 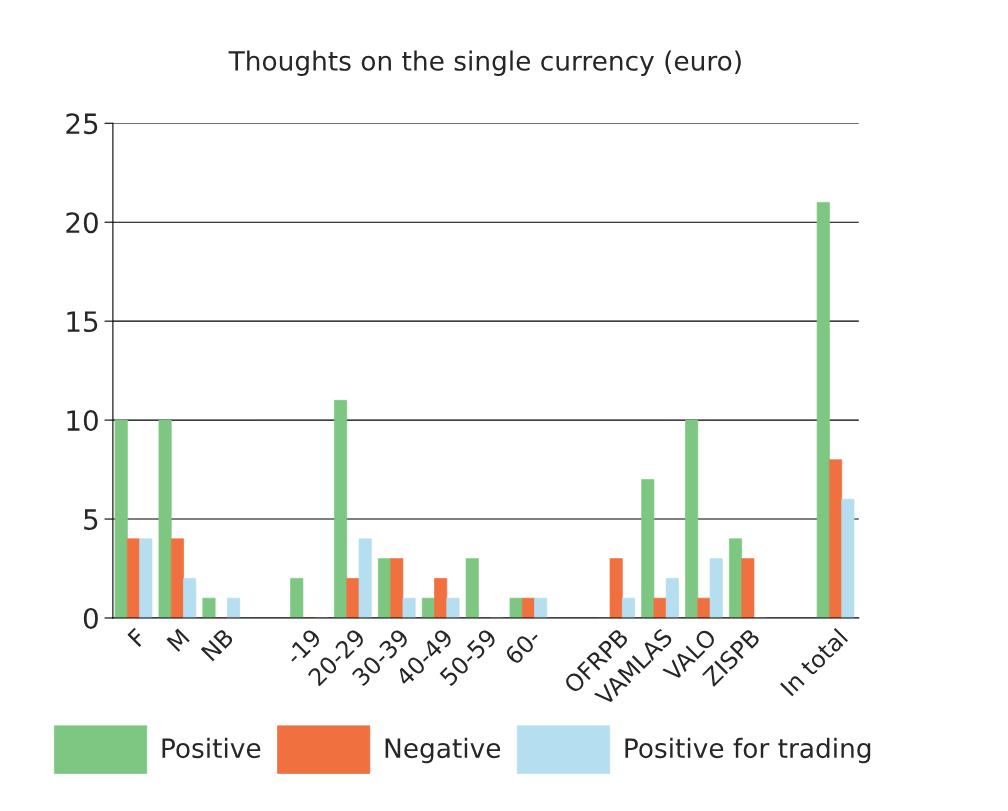 What do you see at coordinates (484, 63) in the screenshot?
I see `chart-title: Thoughts on the single currency (euro)` at bounding box center [484, 63].